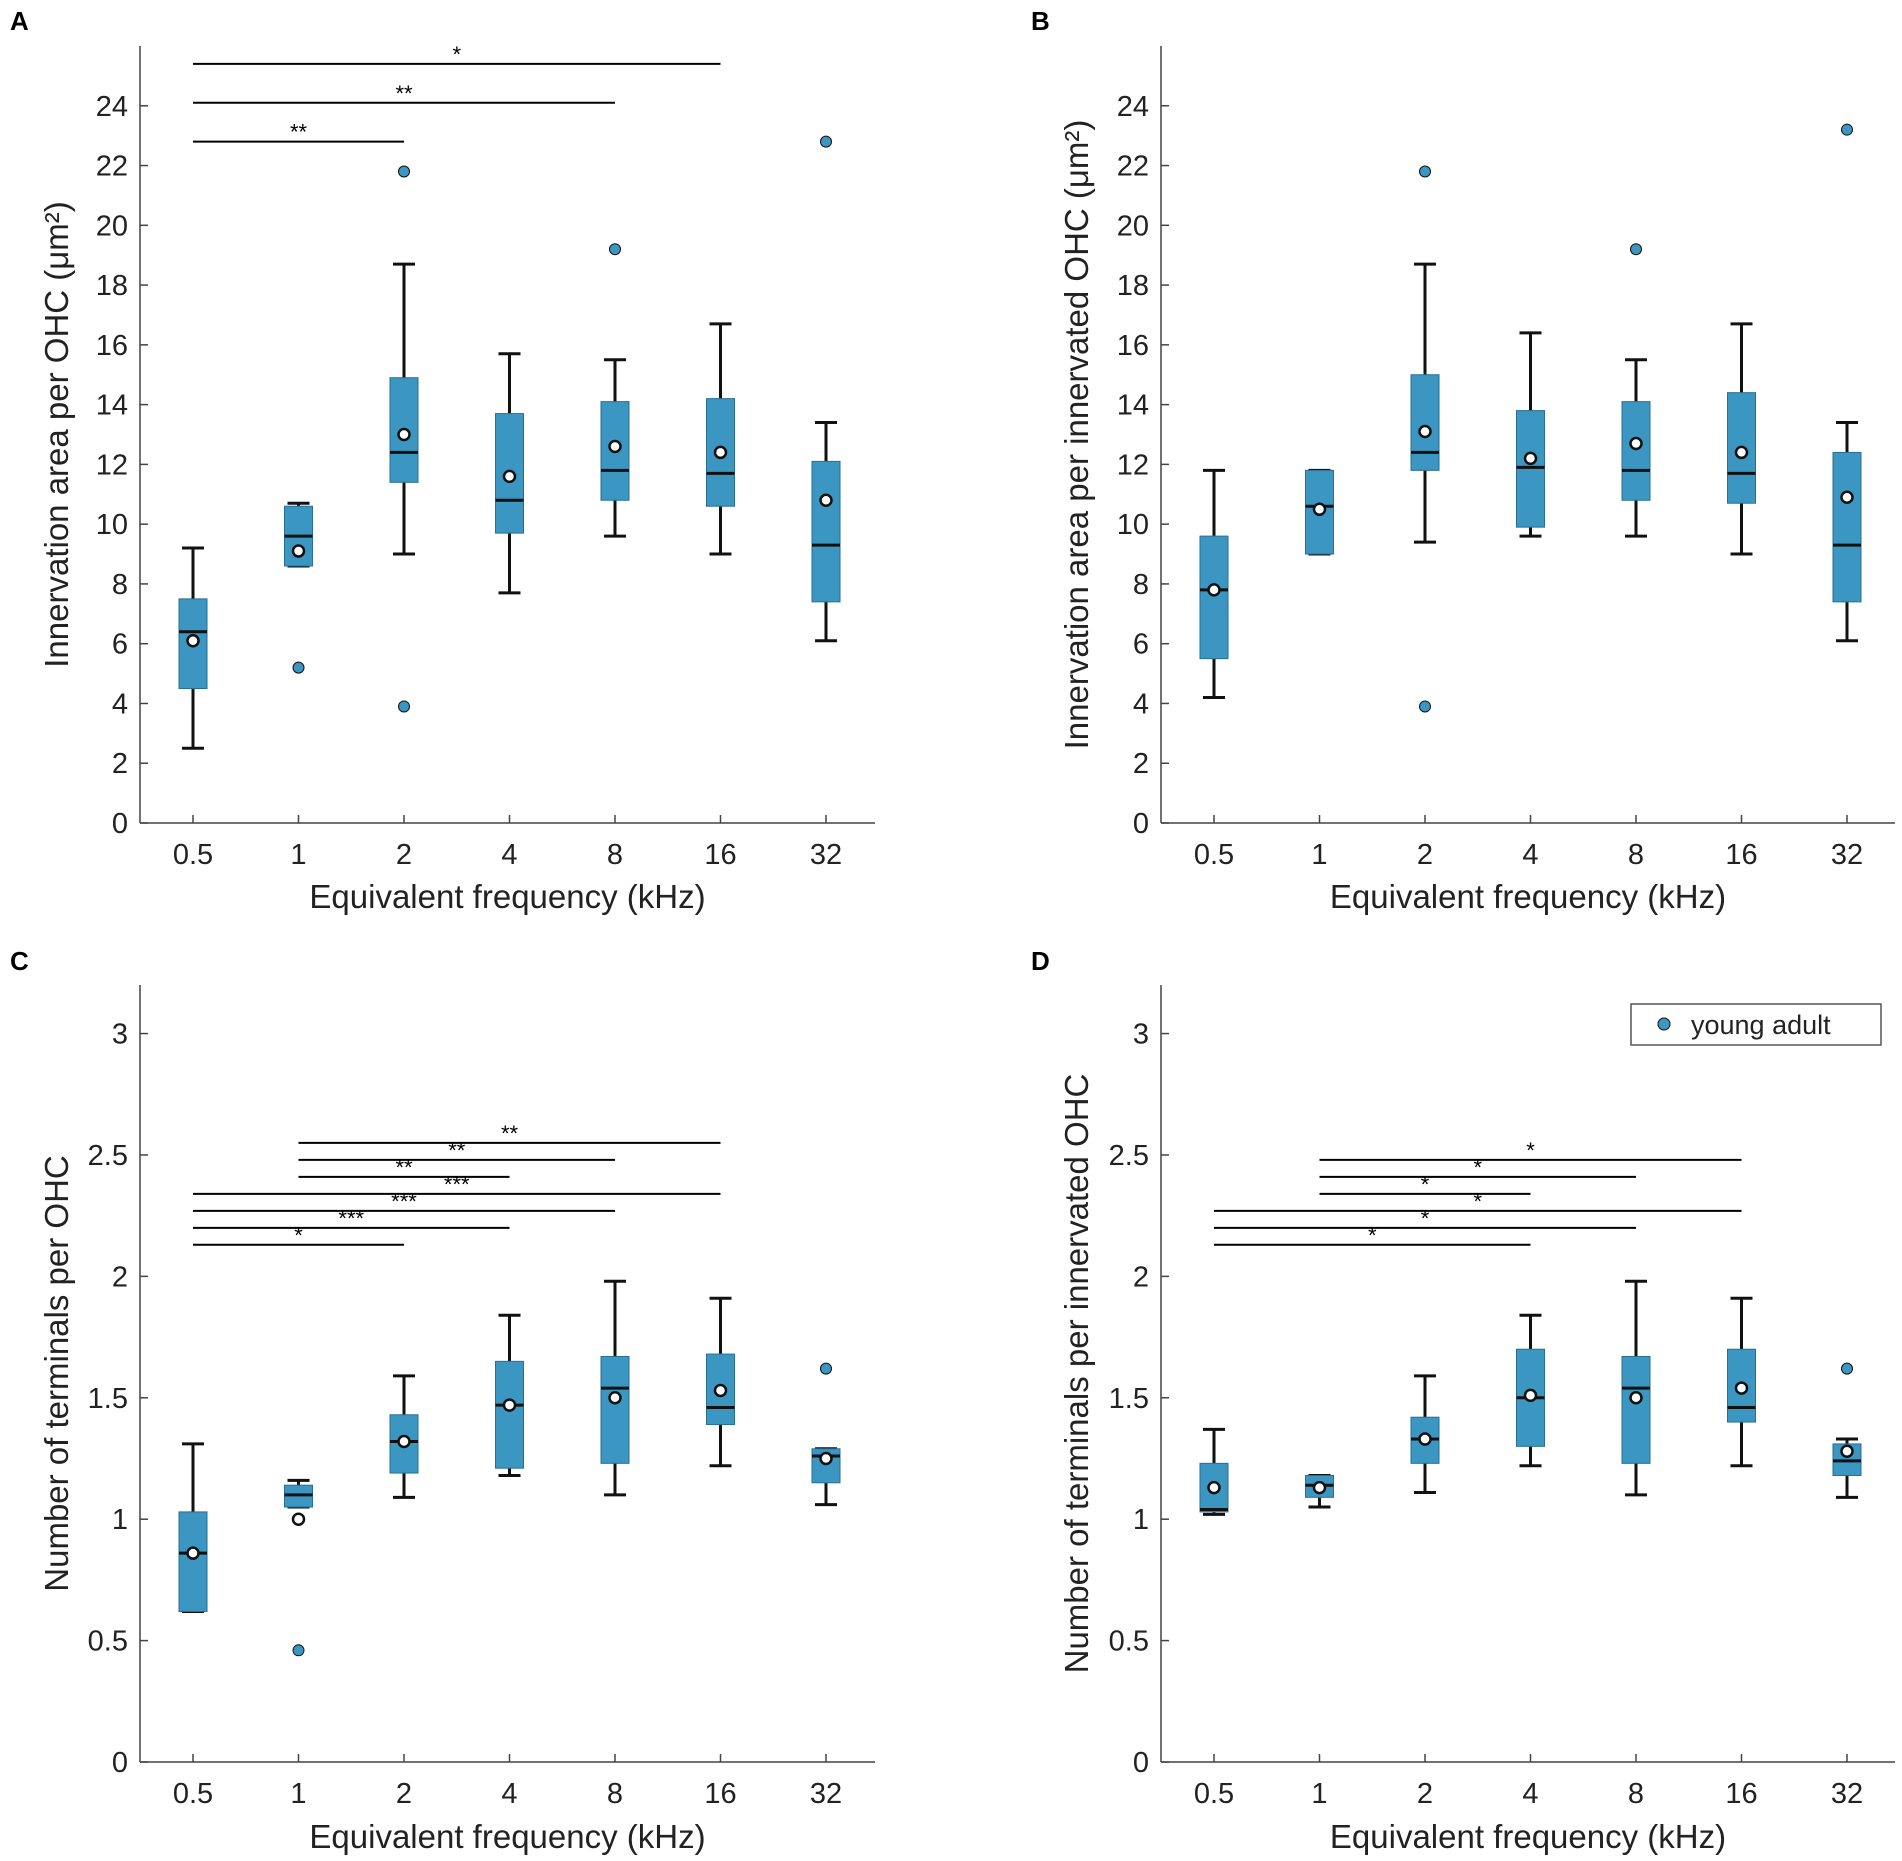 The width and height of the screenshot is (1902, 1861). Describe the element at coordinates (120, 645) in the screenshot. I see `y-tick-label: 6` at that location.